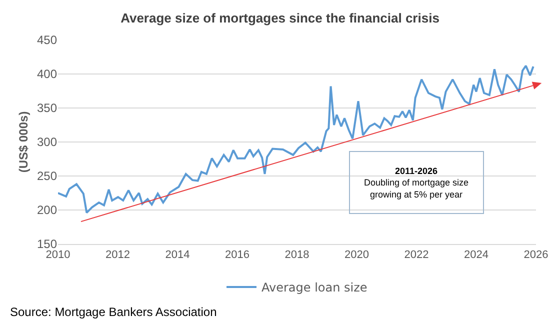  I want to click on x-tick-label: 2016, so click(237, 255).